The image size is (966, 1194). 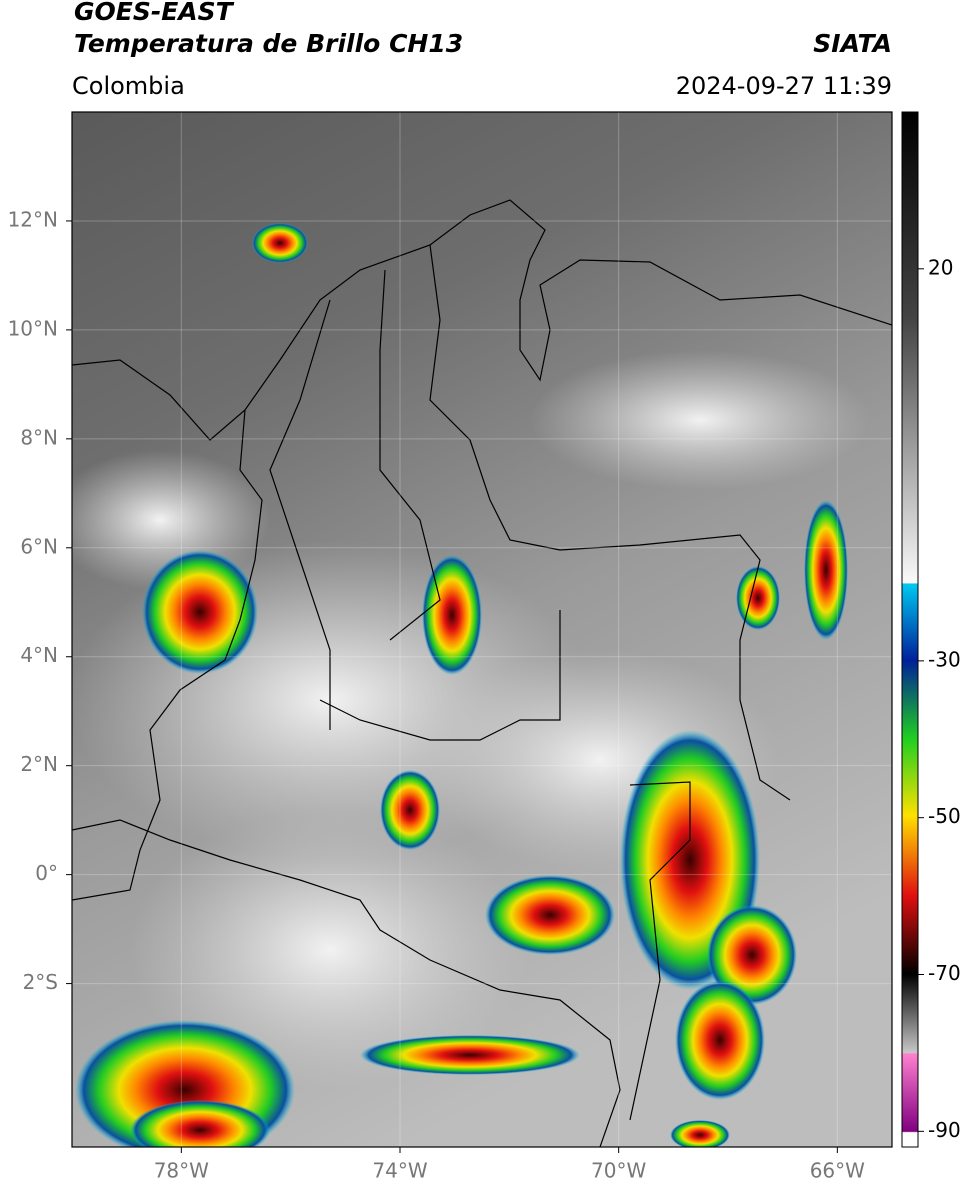 What do you see at coordinates (39, 437) in the screenshot?
I see `y-tick-label: 8°N` at bounding box center [39, 437].